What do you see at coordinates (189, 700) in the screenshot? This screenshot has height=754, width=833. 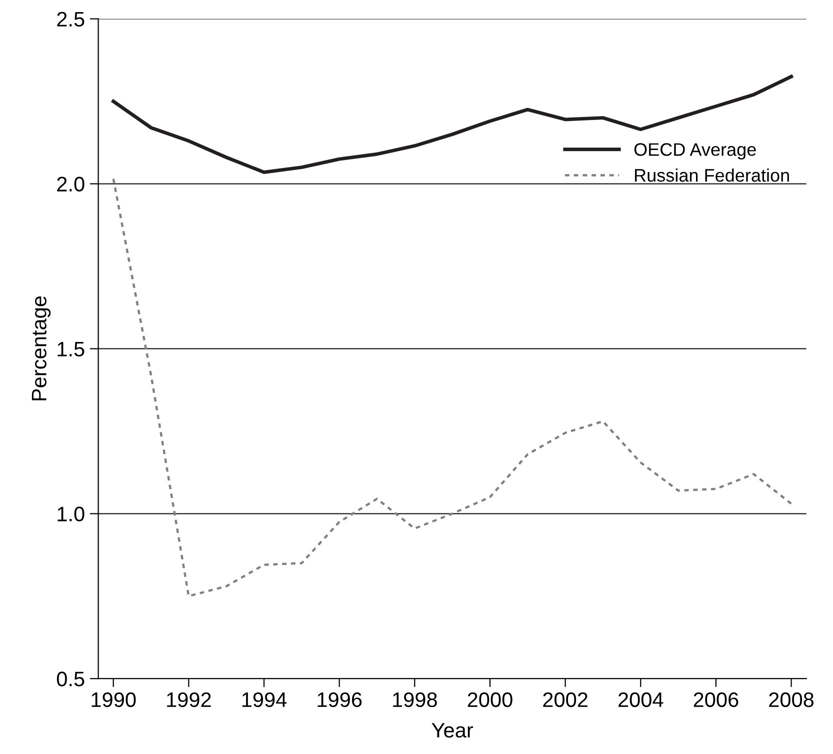 I see `x-tick-label: 1992` at bounding box center [189, 700].